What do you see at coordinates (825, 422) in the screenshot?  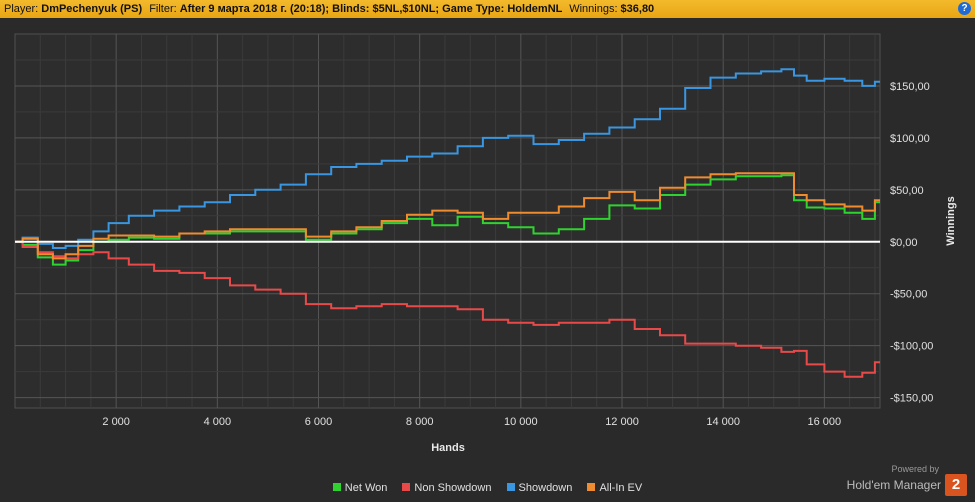 I see `x-tick-label: 16 000` at bounding box center [825, 422].